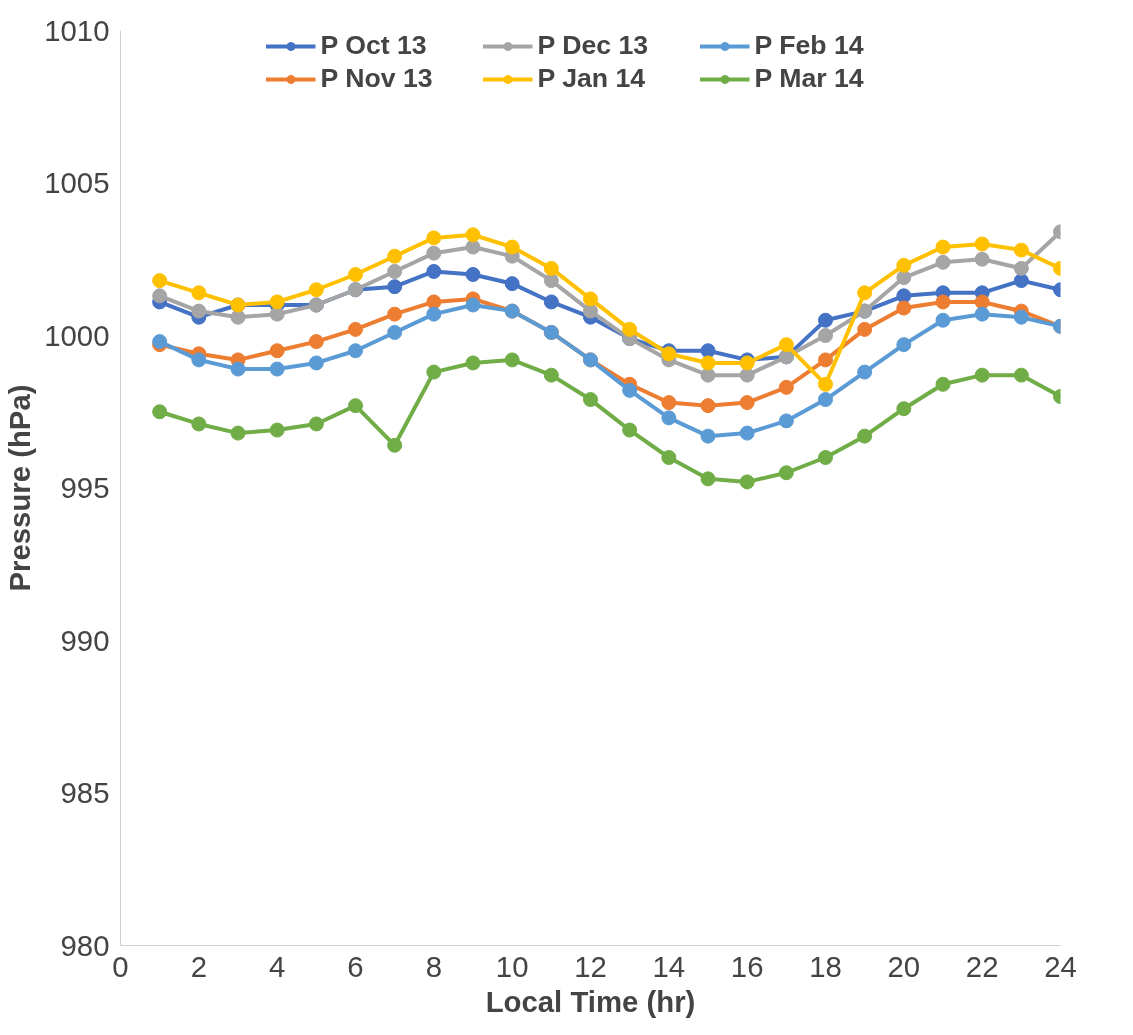 The height and width of the screenshot is (1035, 1133). I want to click on y-tick-label: 980, so click(85, 945).